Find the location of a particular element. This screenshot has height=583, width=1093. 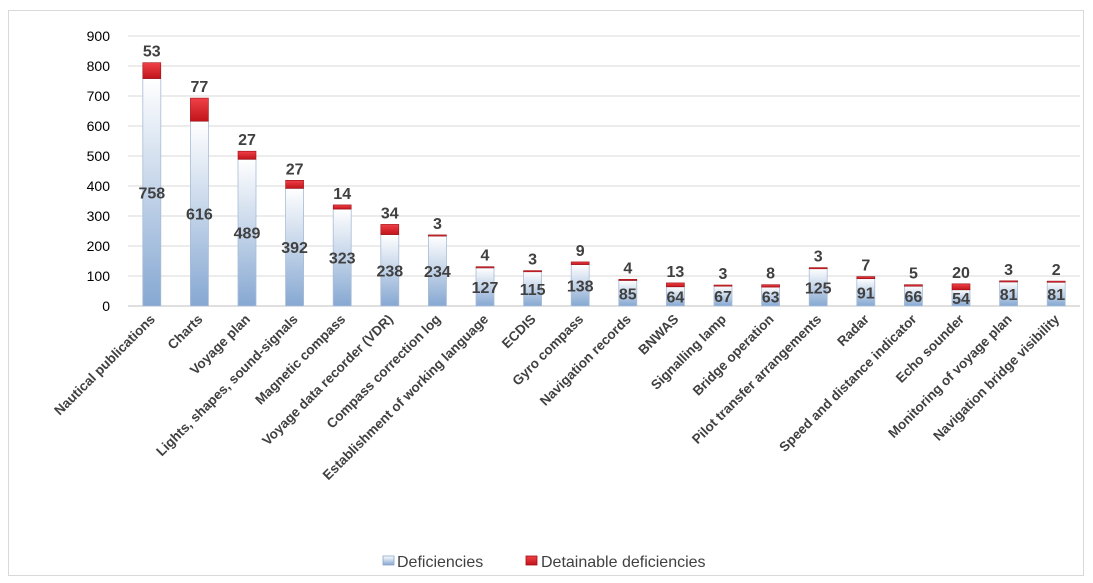

x-tick-label: BNWAS is located at coordinates (658, 335).